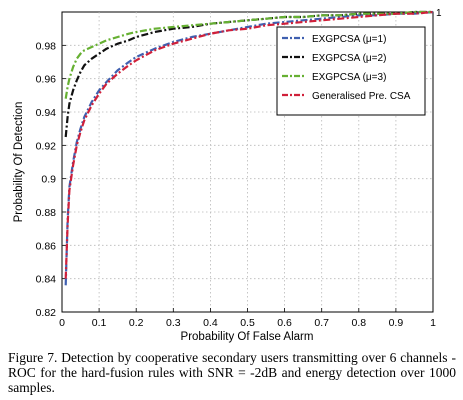 This screenshot has width=463, height=400. I want to click on x-axis-label: Probability Of False Alarm, so click(247, 337).